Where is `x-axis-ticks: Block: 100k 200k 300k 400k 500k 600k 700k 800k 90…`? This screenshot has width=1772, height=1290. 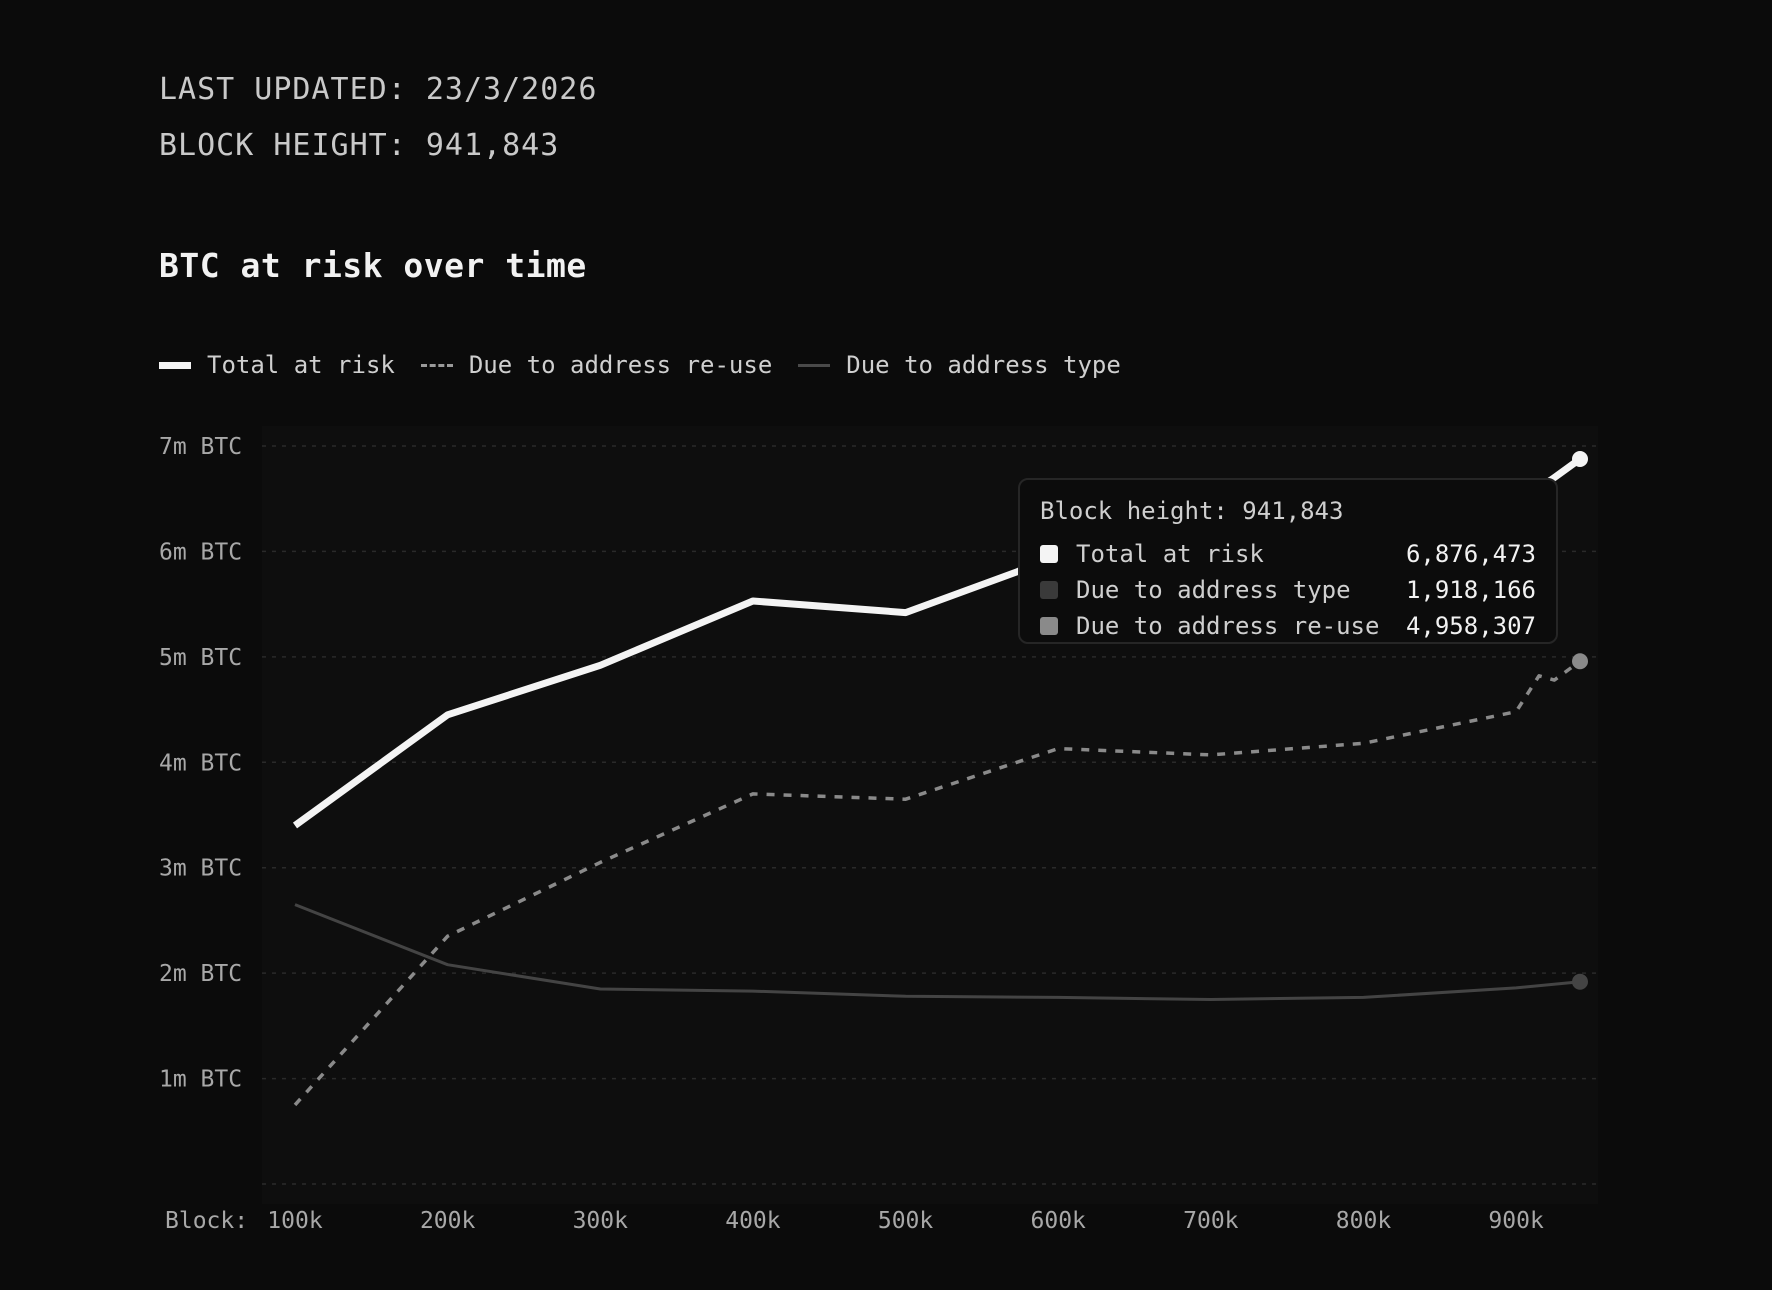
x-axis-ticks: Block: 100k 200k 300k 400k 500k 600k 700k 800k 90… is located at coordinates (854, 1221).